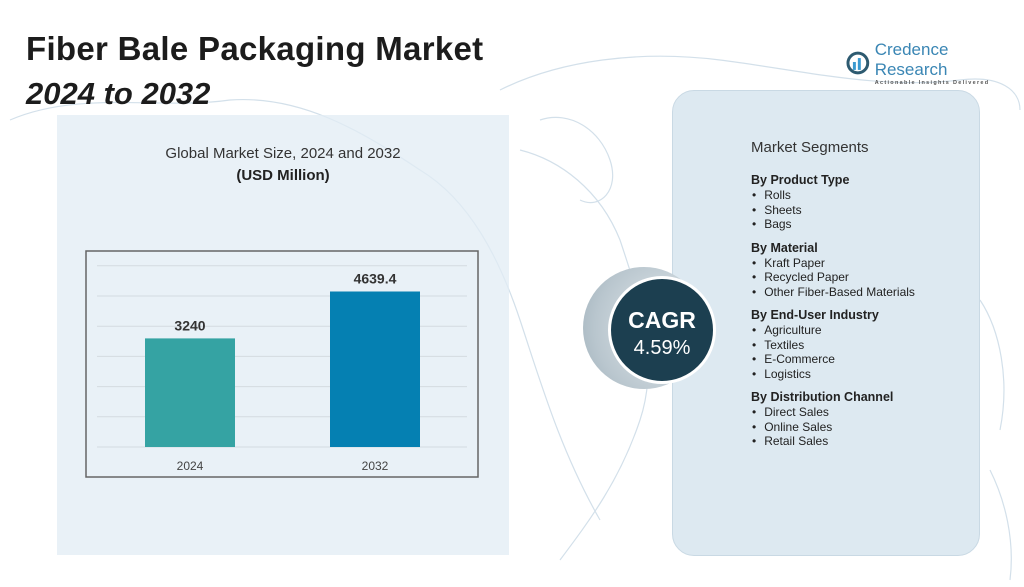  I want to click on logo-name: Credence Research, so click(911, 59).